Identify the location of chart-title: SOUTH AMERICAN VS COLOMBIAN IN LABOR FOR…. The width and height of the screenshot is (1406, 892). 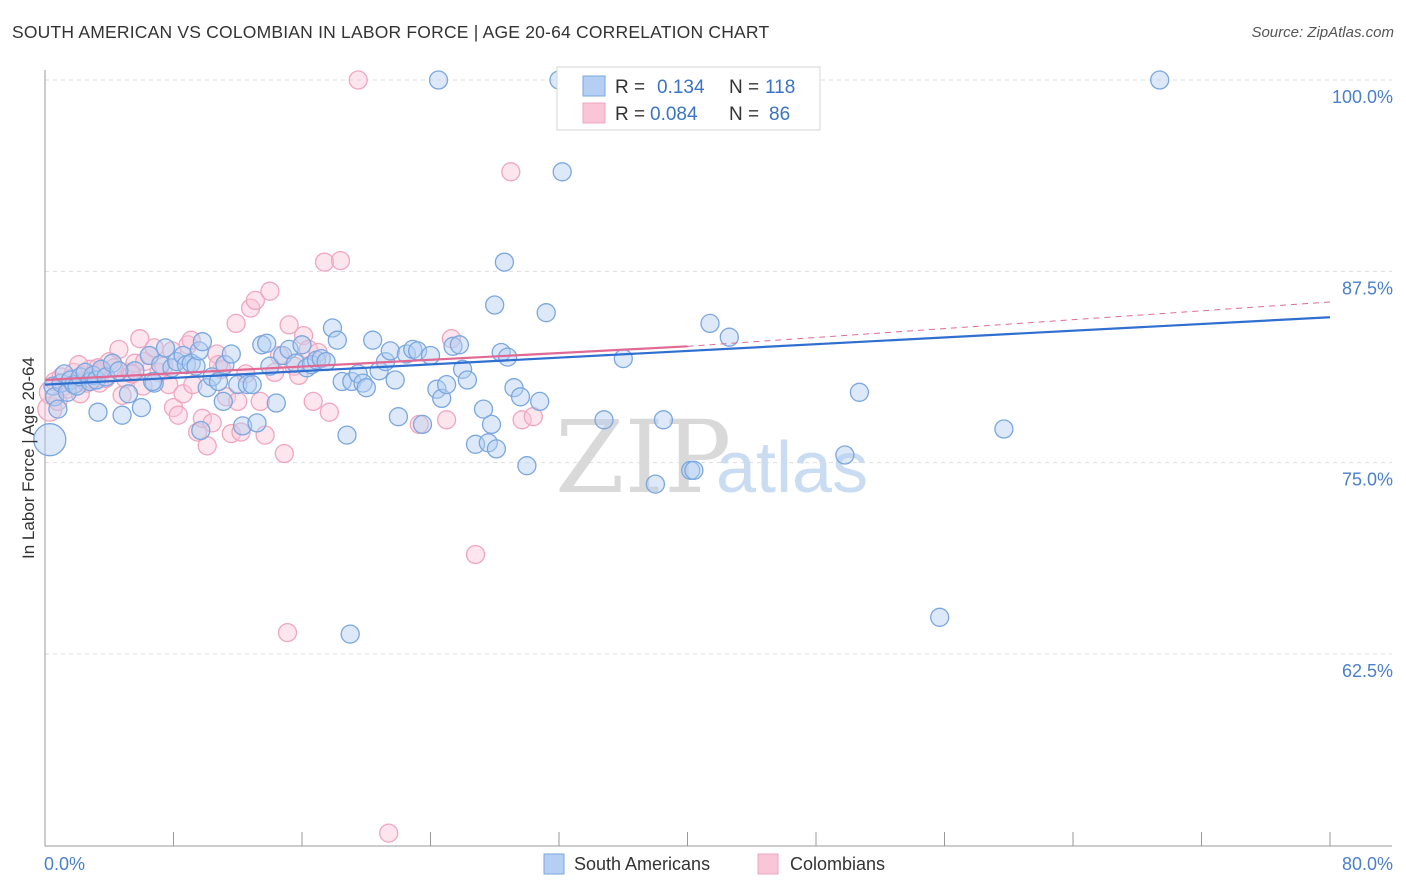
(391, 32).